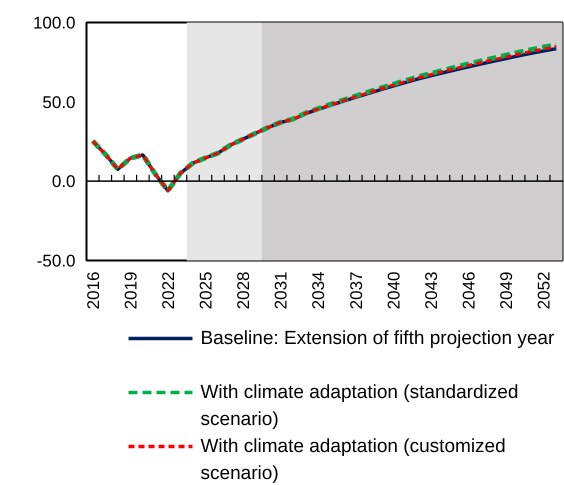 This screenshot has width=564, height=485. I want to click on x-tick-label: 2031, so click(281, 290).